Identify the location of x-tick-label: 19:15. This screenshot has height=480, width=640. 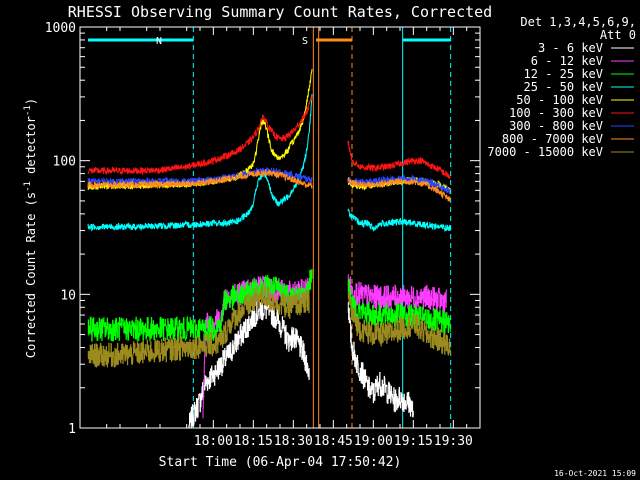
(413, 441).